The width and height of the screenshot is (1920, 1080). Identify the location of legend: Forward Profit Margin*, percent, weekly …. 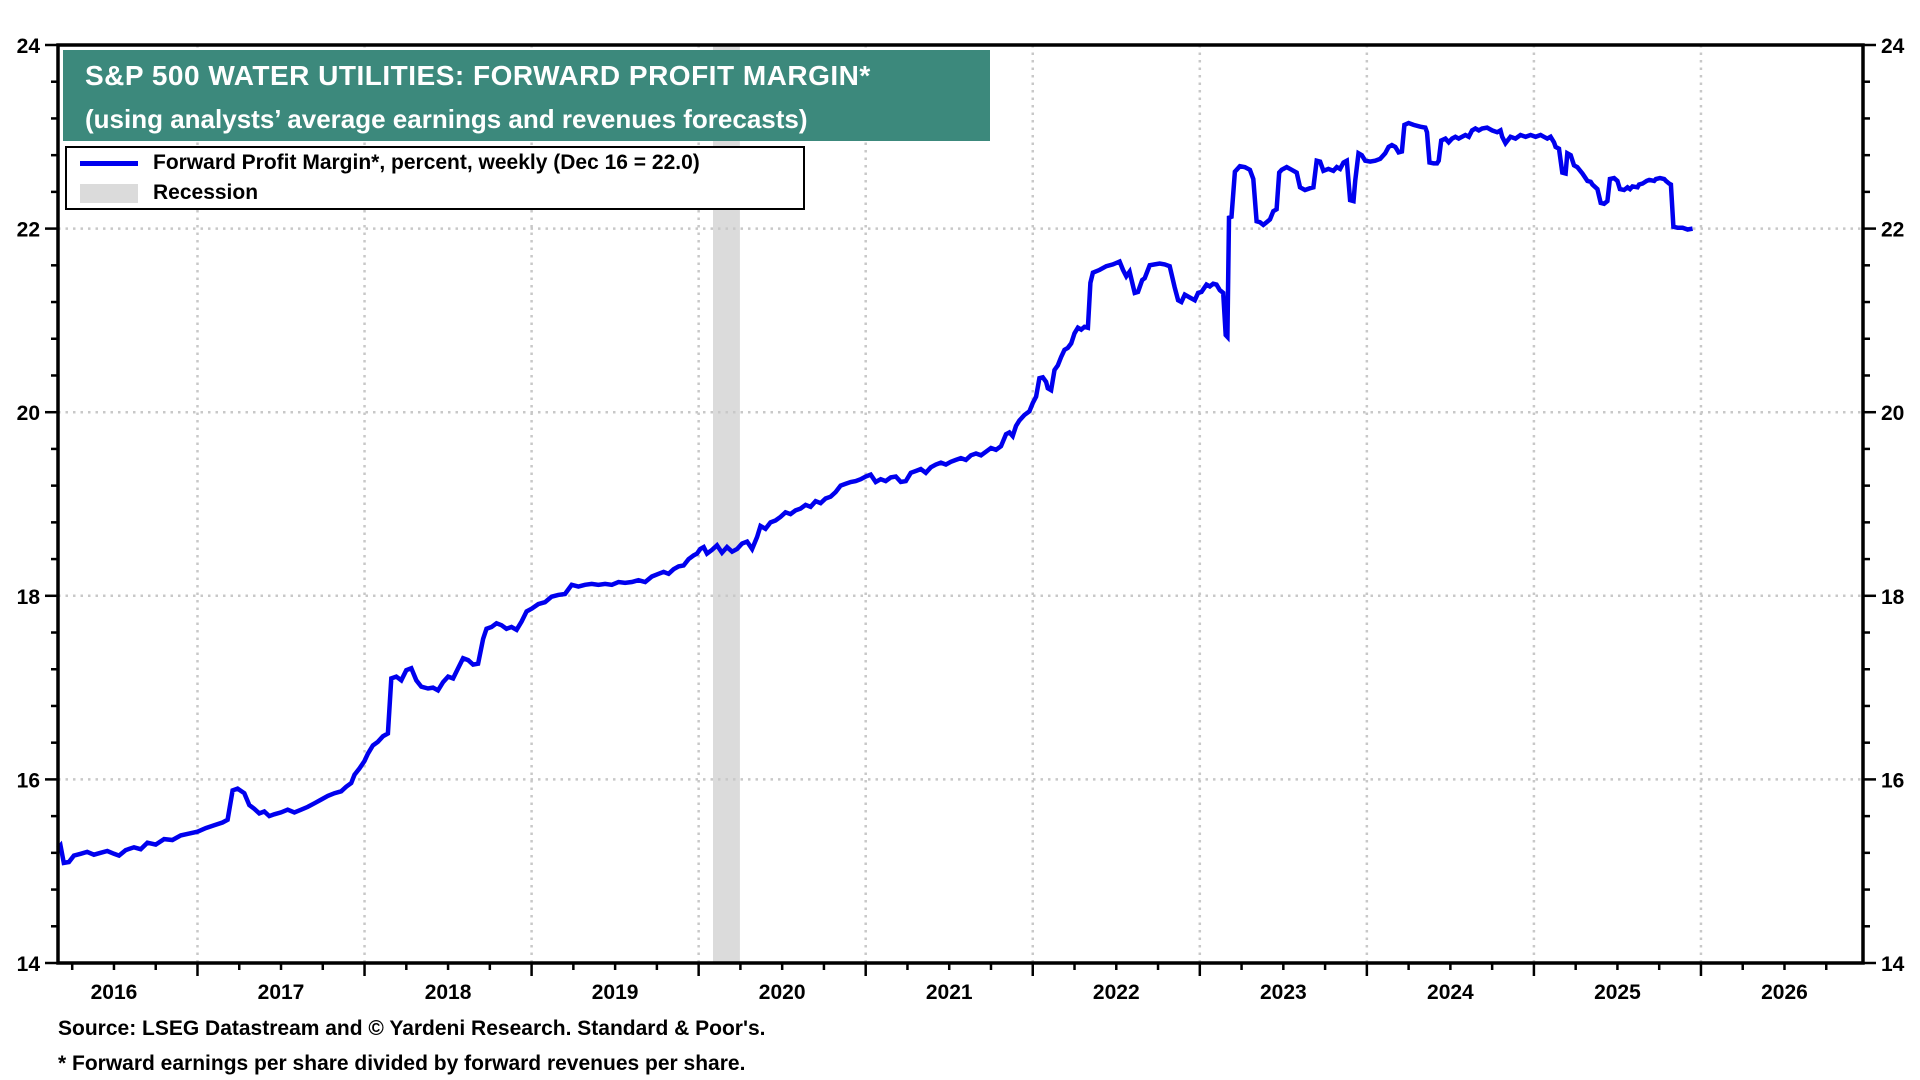
(435, 178).